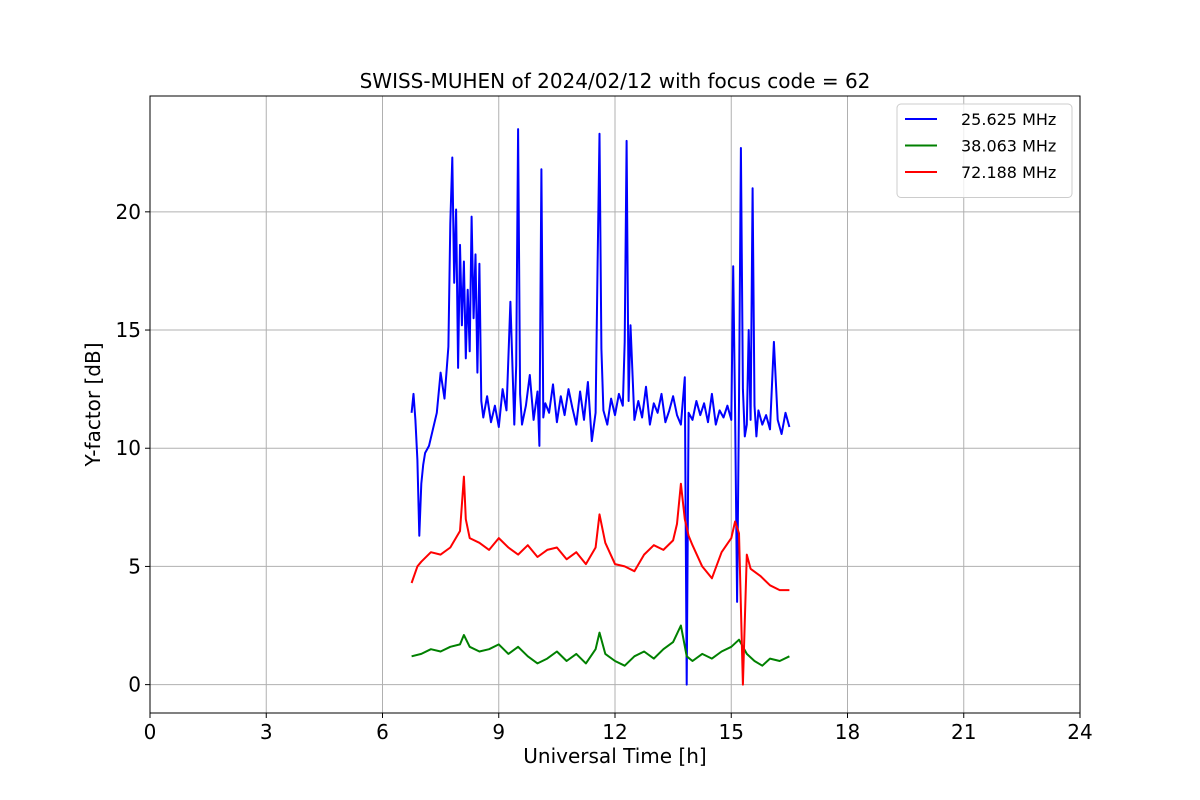 This screenshot has height=800, width=1200. Describe the element at coordinates (614, 756) in the screenshot. I see `x-axis-label: Universal Time [h]` at that location.